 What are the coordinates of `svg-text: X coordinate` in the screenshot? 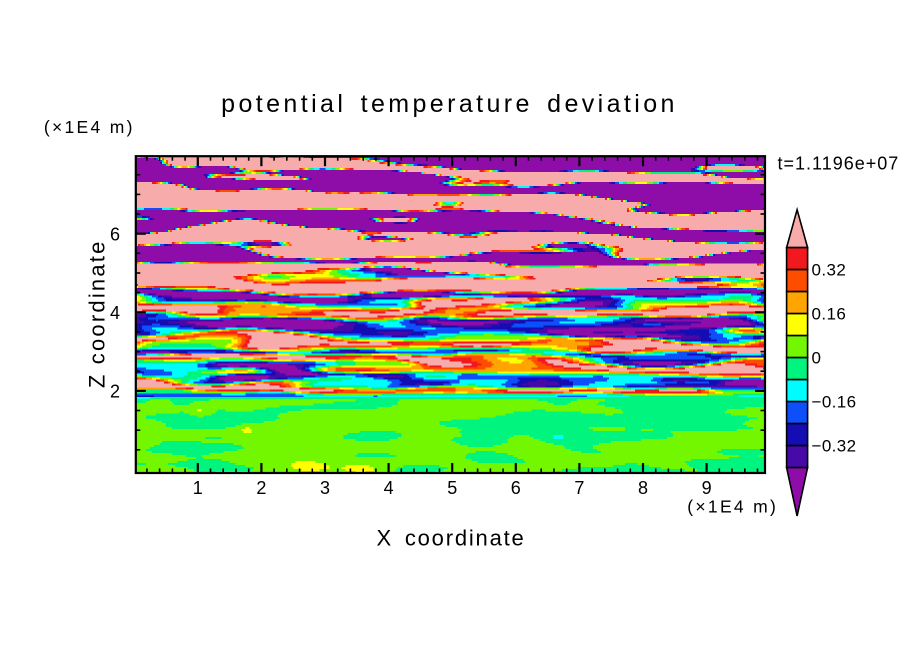 It's located at (450, 538).